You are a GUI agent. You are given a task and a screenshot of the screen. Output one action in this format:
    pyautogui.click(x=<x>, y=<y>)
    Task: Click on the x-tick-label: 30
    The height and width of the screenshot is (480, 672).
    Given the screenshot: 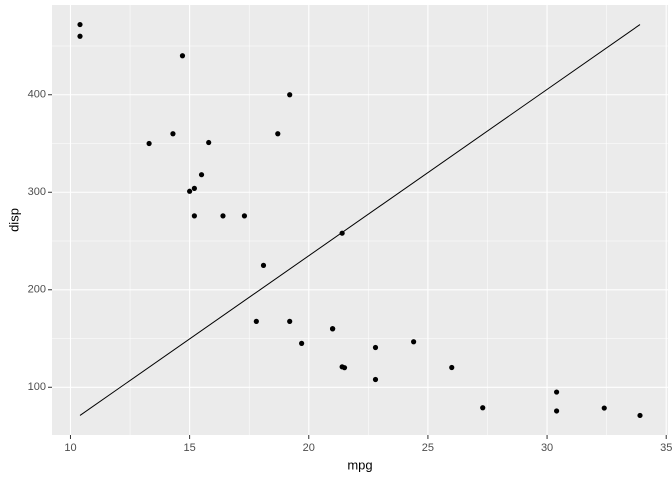 What is the action you would take?
    pyautogui.click(x=547, y=448)
    